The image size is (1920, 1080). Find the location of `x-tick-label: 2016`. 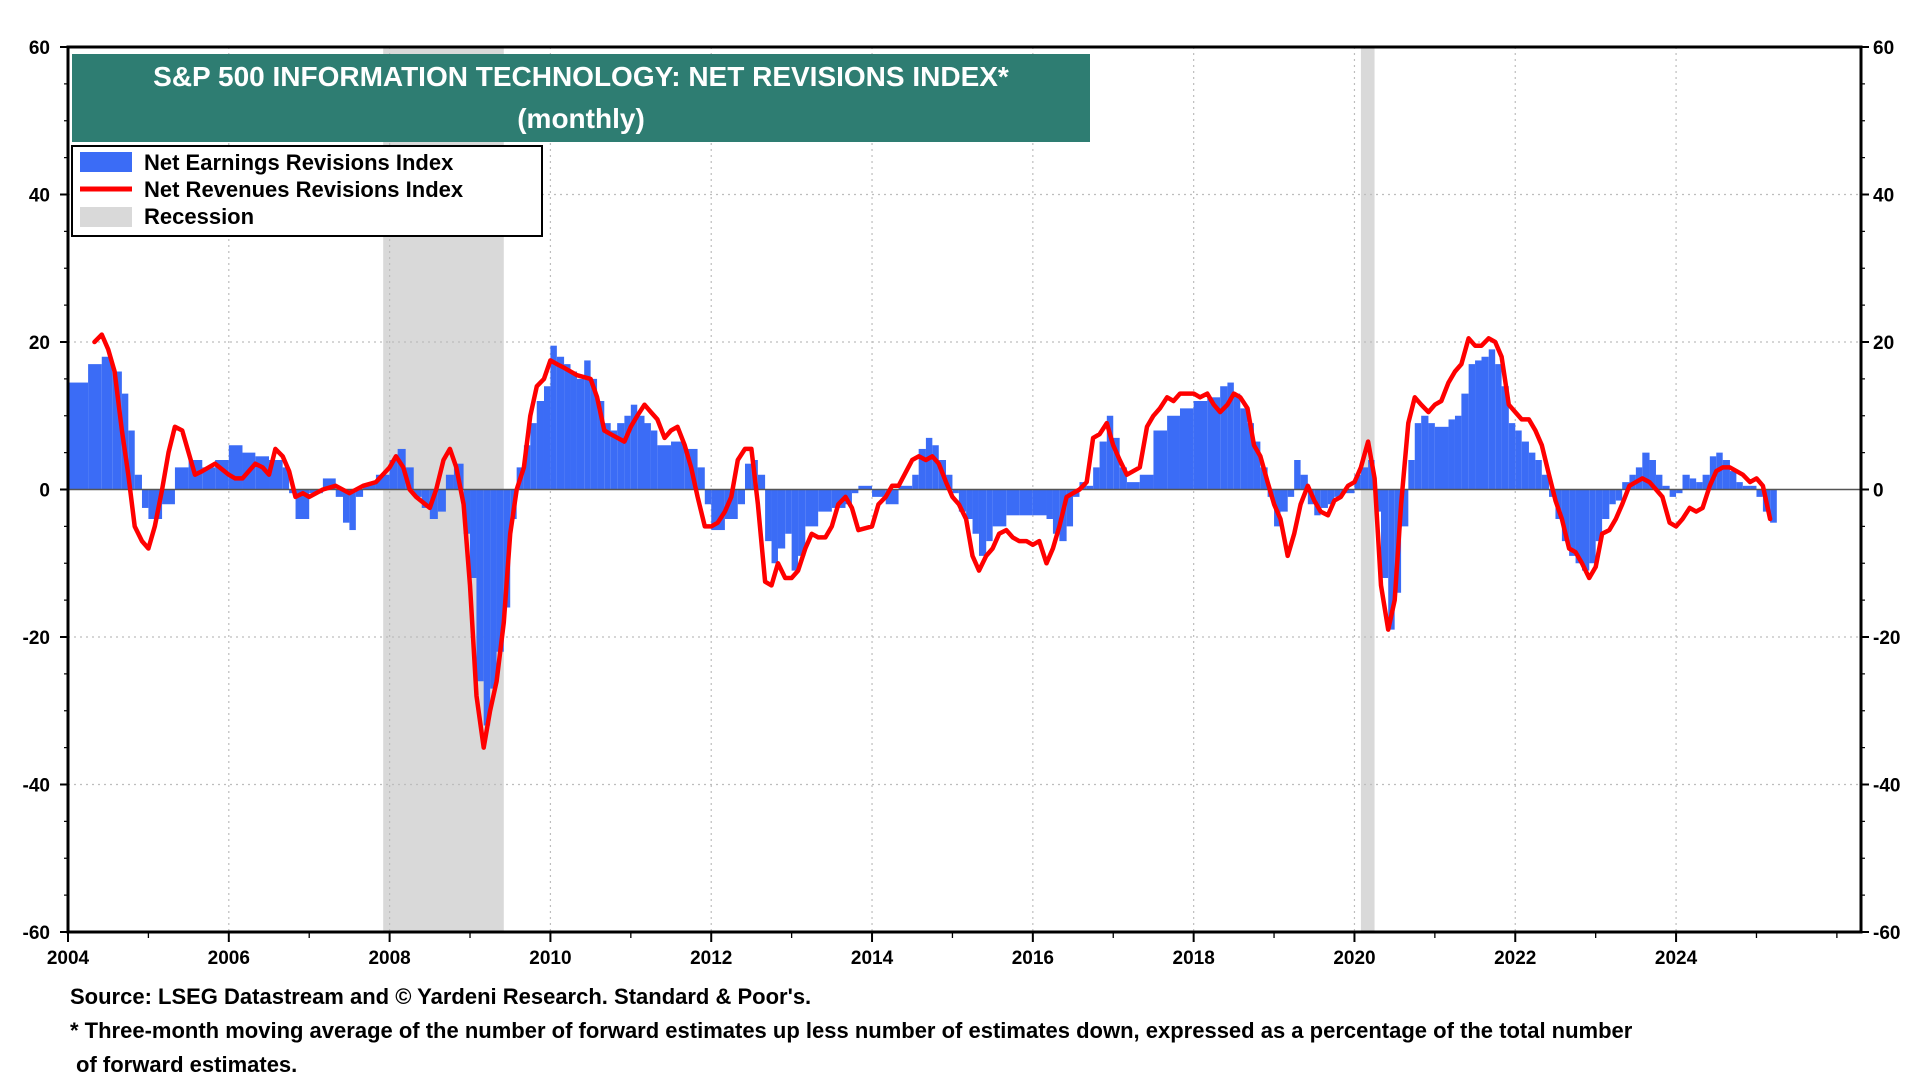

x-tick-label: 2016 is located at coordinates (1033, 958).